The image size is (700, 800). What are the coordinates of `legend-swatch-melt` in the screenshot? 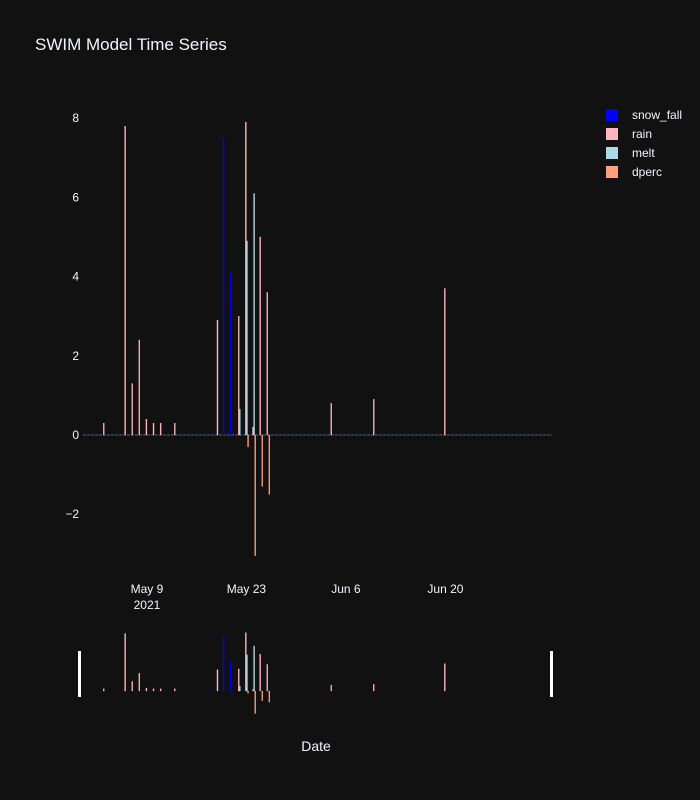 It's located at (612, 153).